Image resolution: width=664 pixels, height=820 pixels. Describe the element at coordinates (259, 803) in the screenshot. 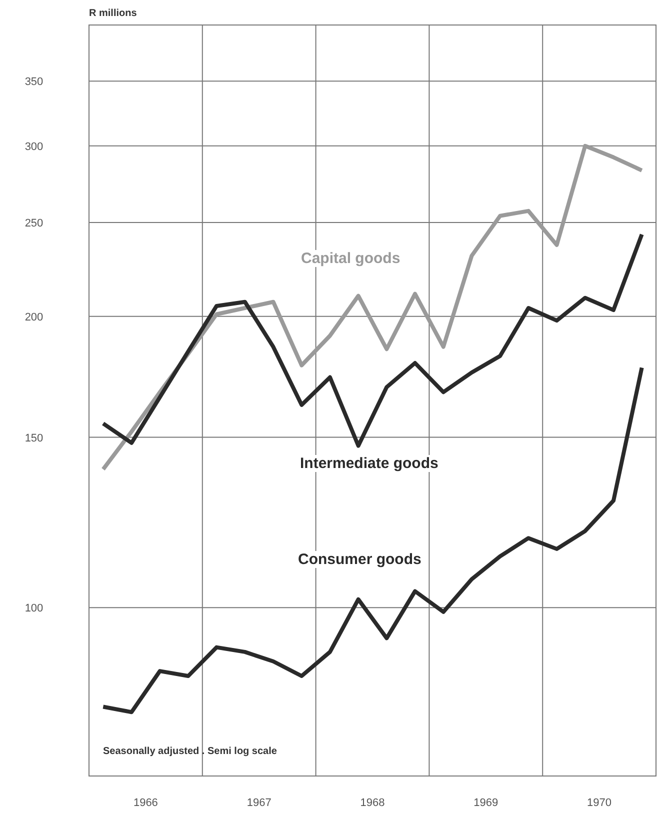

I see `x-tick-label: 1967` at that location.